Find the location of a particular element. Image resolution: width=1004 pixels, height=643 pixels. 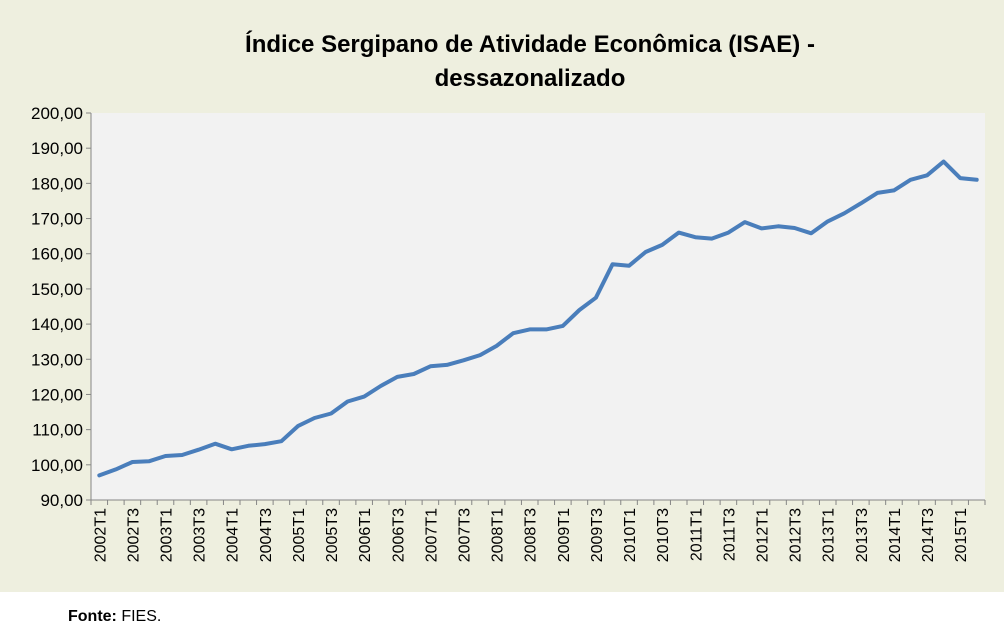

x-tick-label: 2014T1 is located at coordinates (895, 535).